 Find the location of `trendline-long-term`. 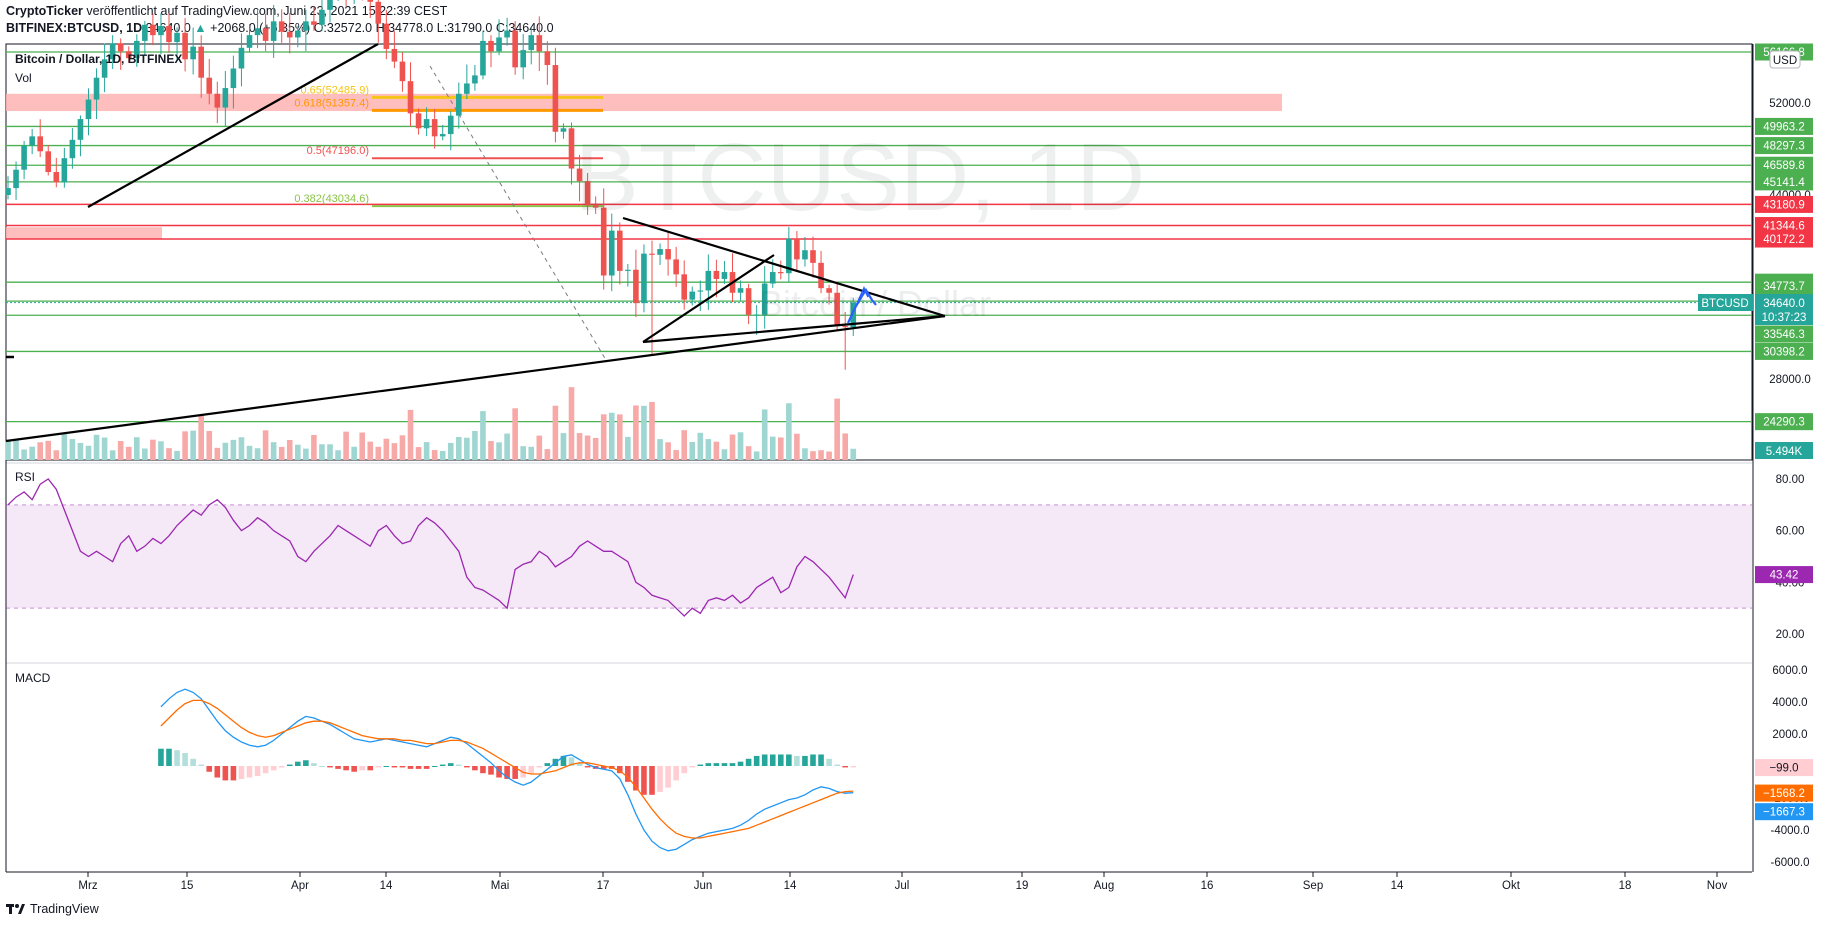

trendline-long-term is located at coordinates (475, 378).